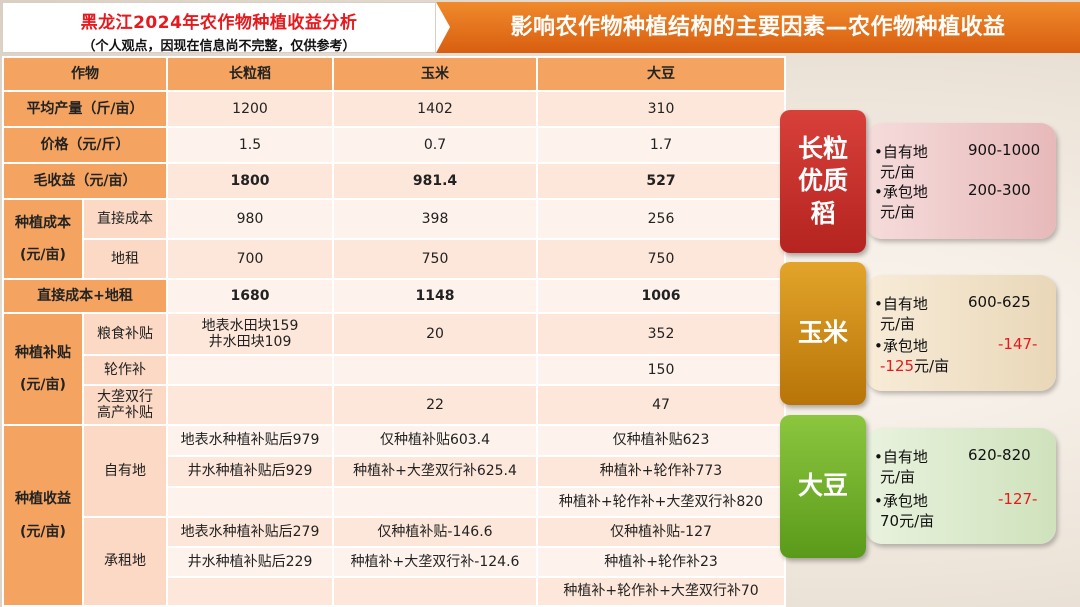 This screenshot has height=607, width=1080. What do you see at coordinates (394, 502) in the screenshot?
I see `table-row: 种植补+轮作补+大垄双行补820` at bounding box center [394, 502].